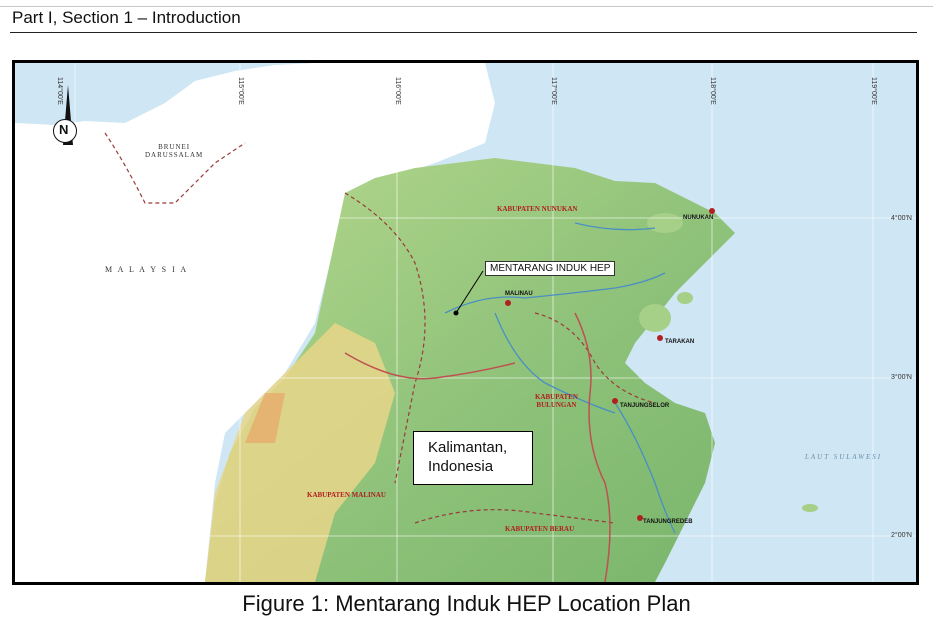  What do you see at coordinates (540, 529) in the screenshot?
I see `regency-berau: KABUPATEN BERAU` at bounding box center [540, 529].